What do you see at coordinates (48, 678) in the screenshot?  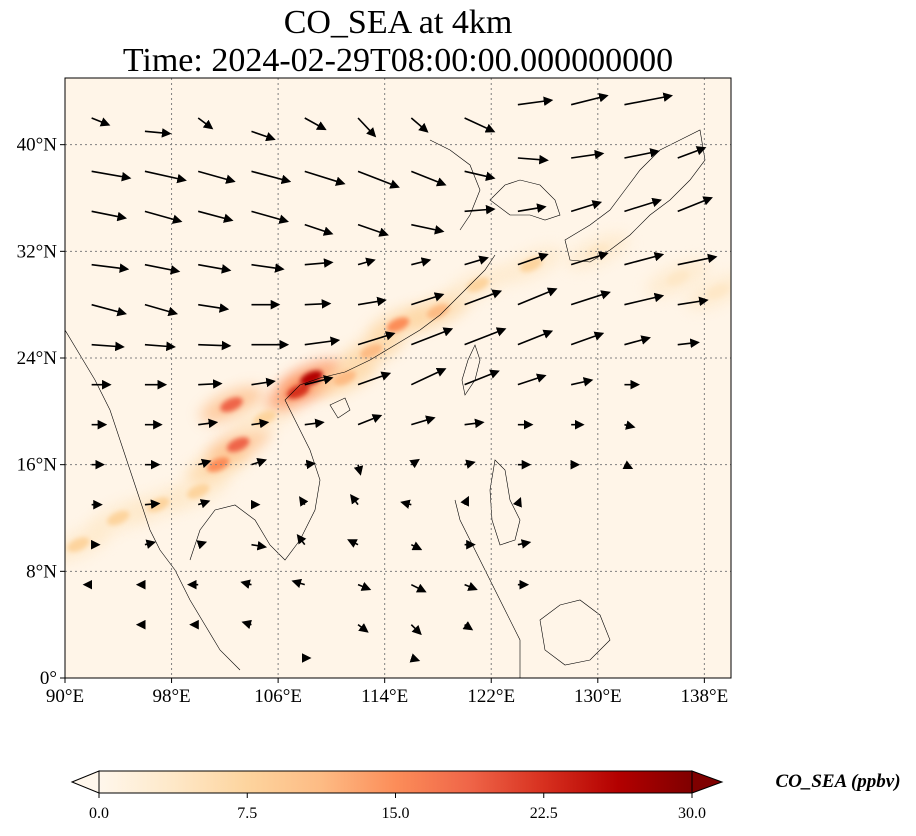 I see `y-tick-label-0: 0°` at bounding box center [48, 678].